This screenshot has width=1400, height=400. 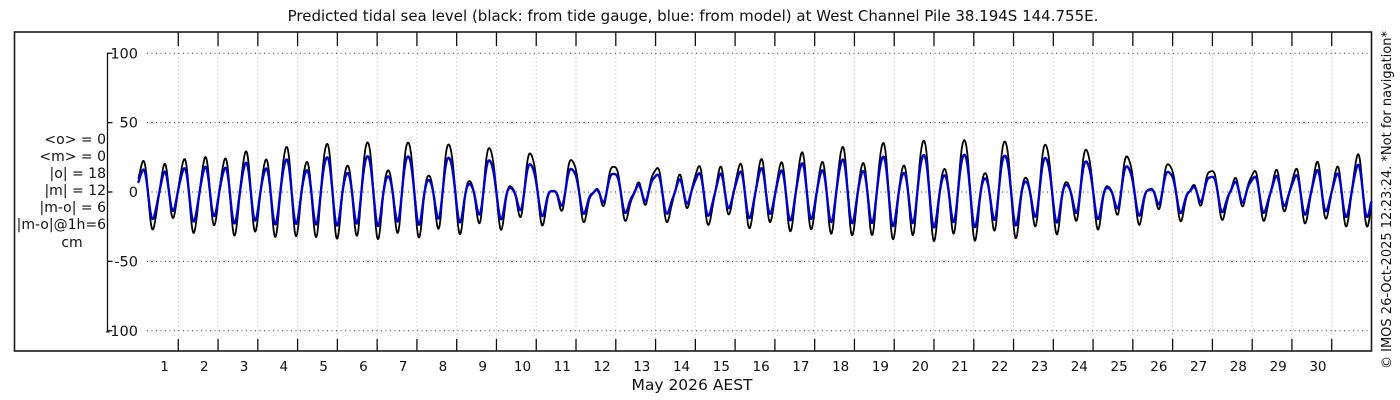 I want to click on day-tick-label: 5, so click(x=323, y=367).